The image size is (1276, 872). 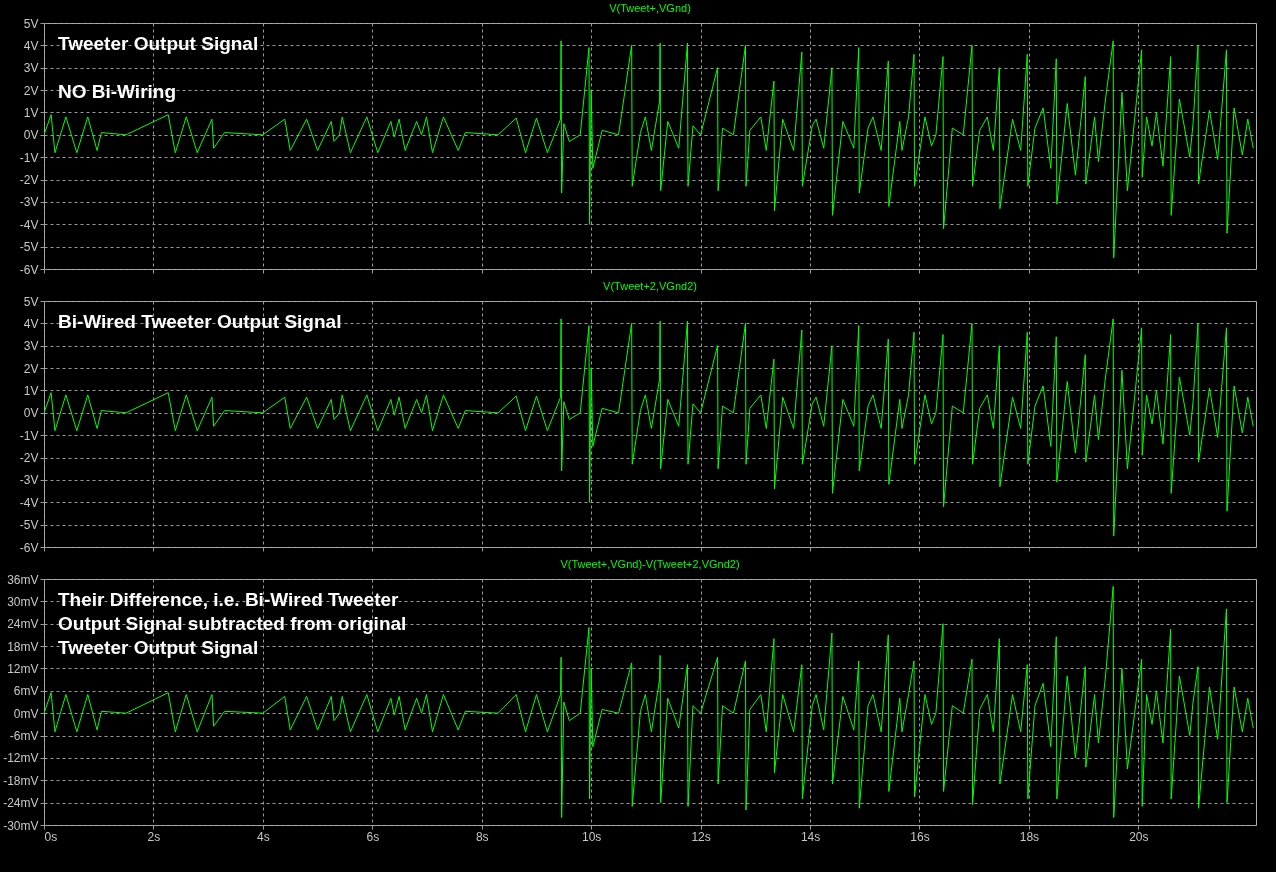 I want to click on x-tick-label: 20s, so click(x=1139, y=836).